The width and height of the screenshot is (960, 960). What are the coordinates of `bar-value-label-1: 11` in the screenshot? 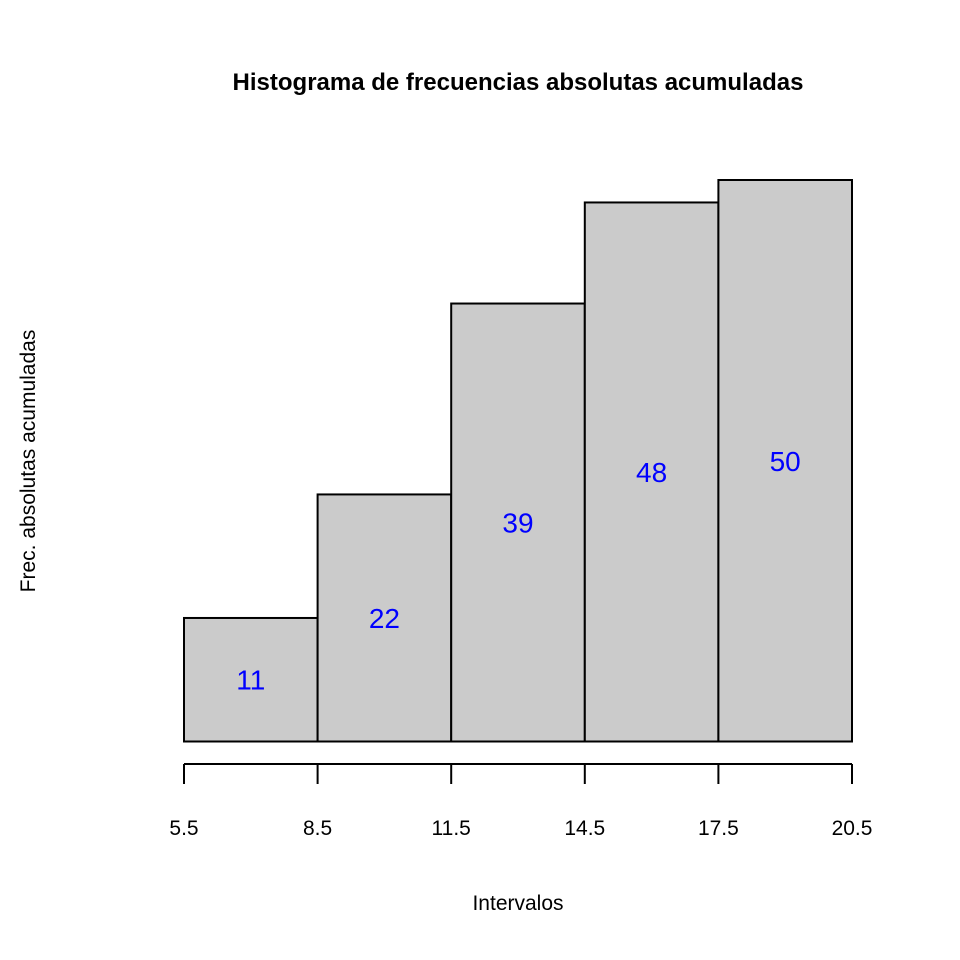 It's located at (250, 680).